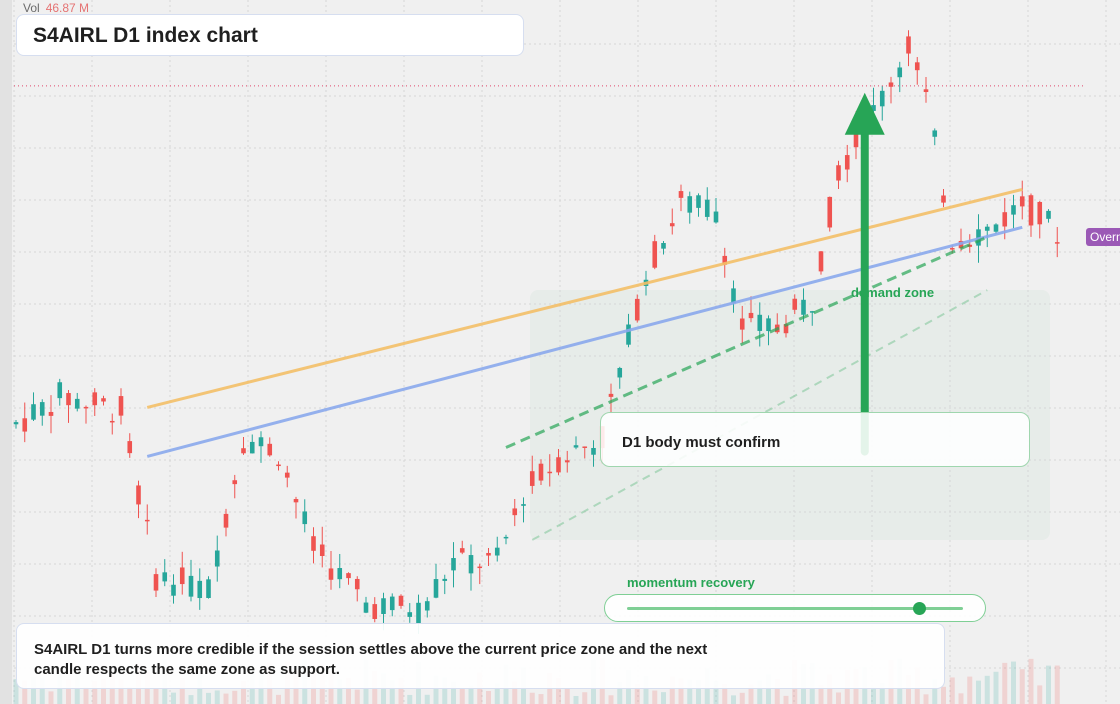 The width and height of the screenshot is (1120, 704). Describe the element at coordinates (864, 113) in the screenshot. I see `arrow-head` at that location.